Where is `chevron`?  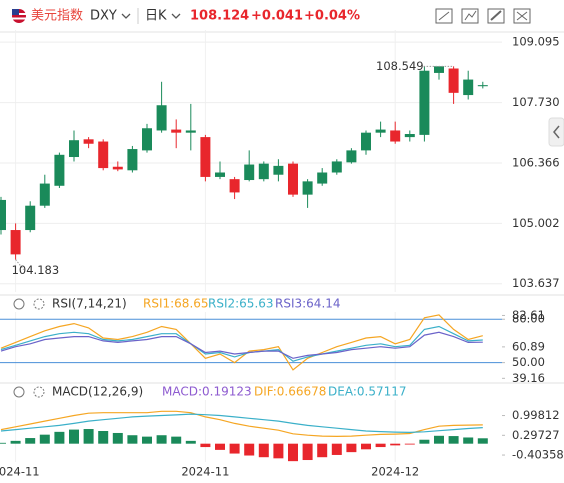
chevron is located at coordinates (556, 132).